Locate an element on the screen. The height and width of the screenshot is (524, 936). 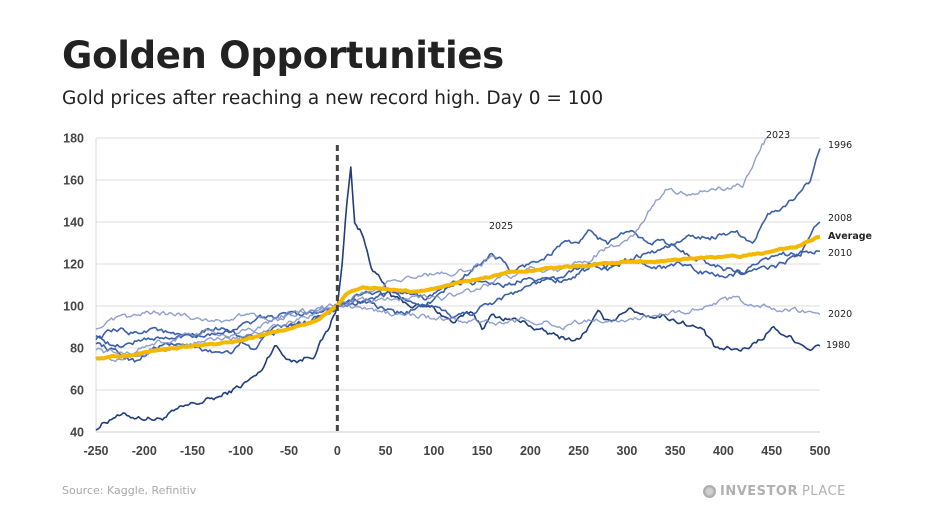
series-line-2025 is located at coordinates (296, 309).